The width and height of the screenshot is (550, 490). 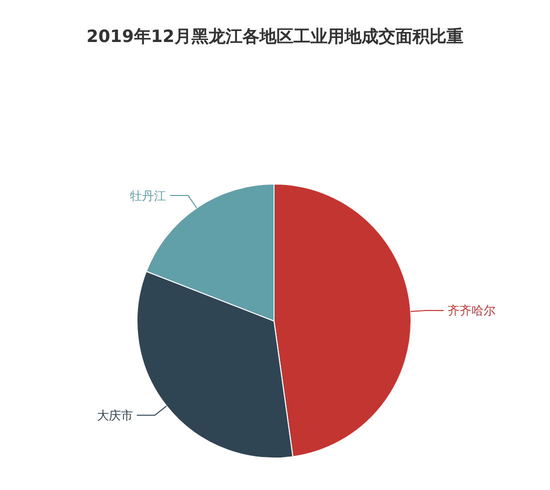 I want to click on slice-label: 齐齐哈尔, so click(x=472, y=311).